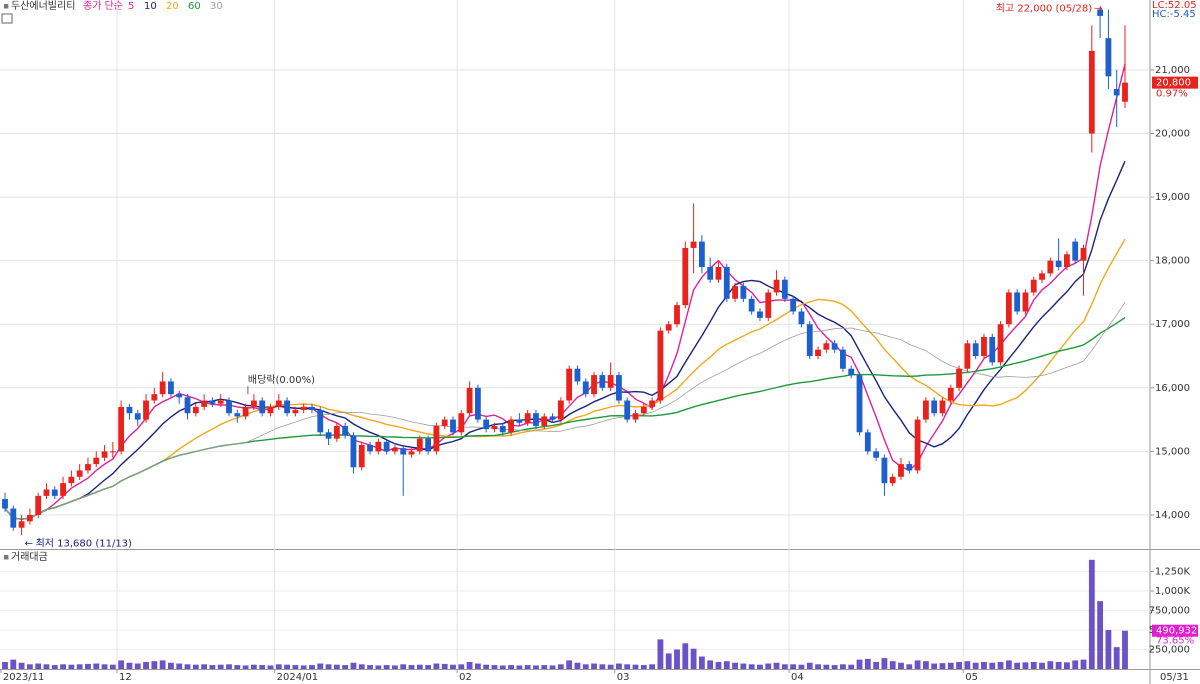 The width and height of the screenshot is (1200, 684). Describe the element at coordinates (465, 677) in the screenshot. I see `x-tick-label: 02` at that location.